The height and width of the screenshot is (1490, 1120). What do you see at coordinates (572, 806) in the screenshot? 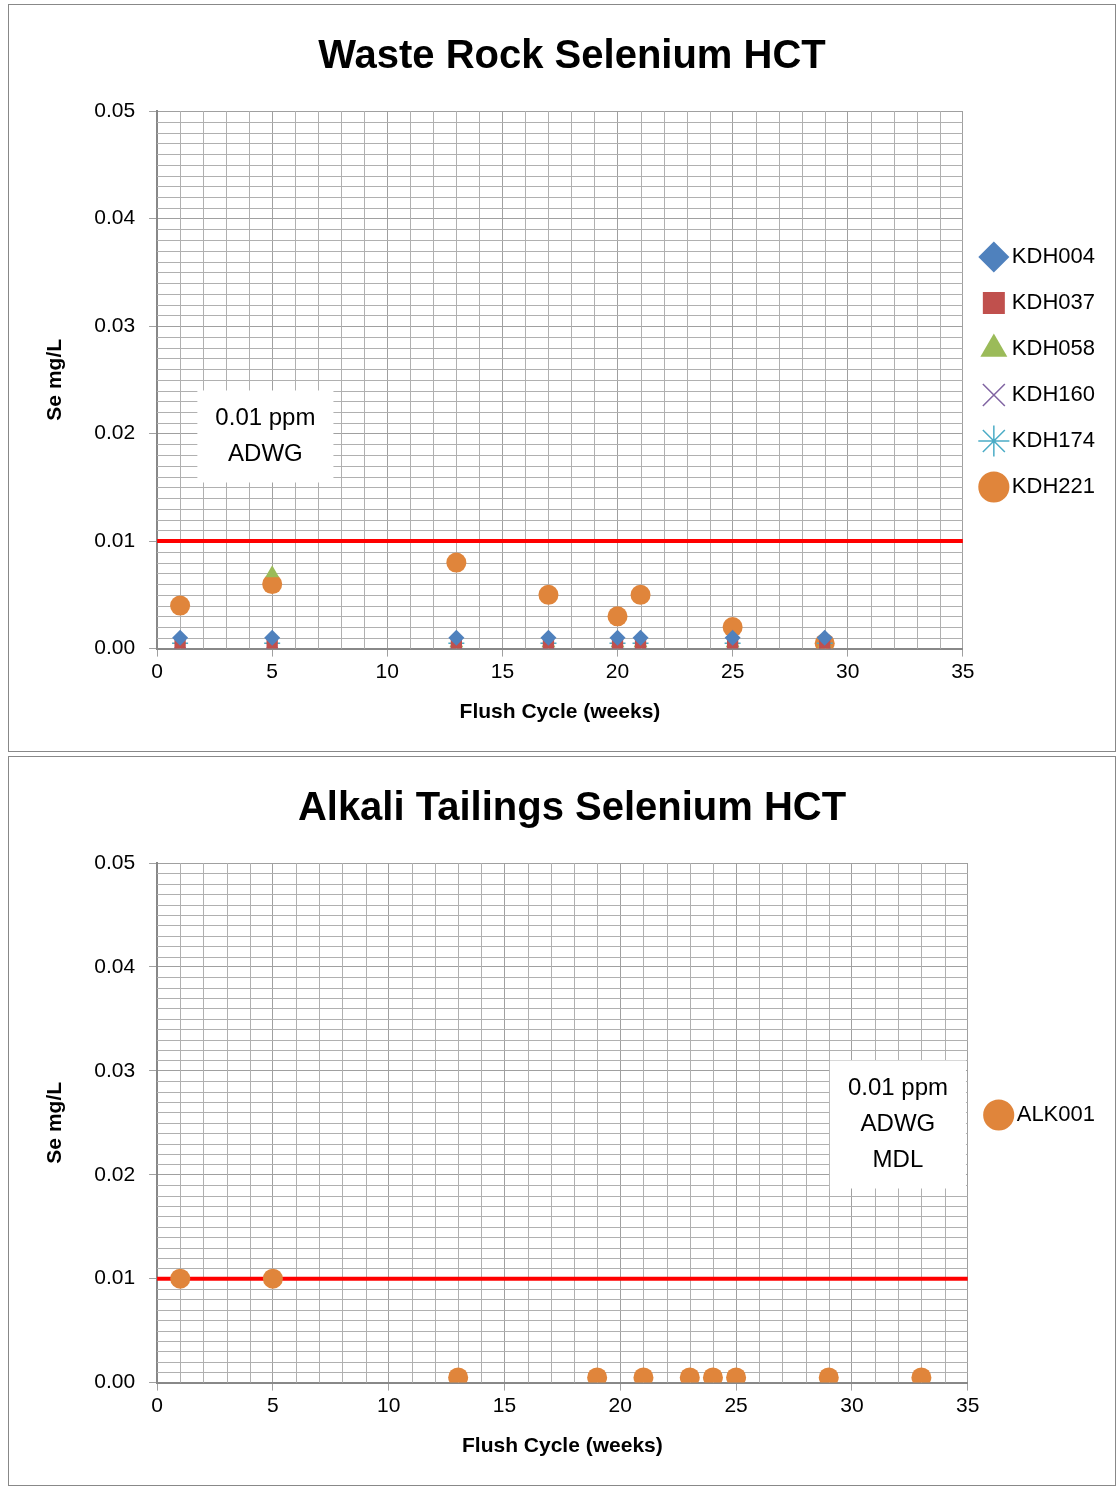
I see `chart-title: Alkali Tailings Selenium HCT` at bounding box center [572, 806].